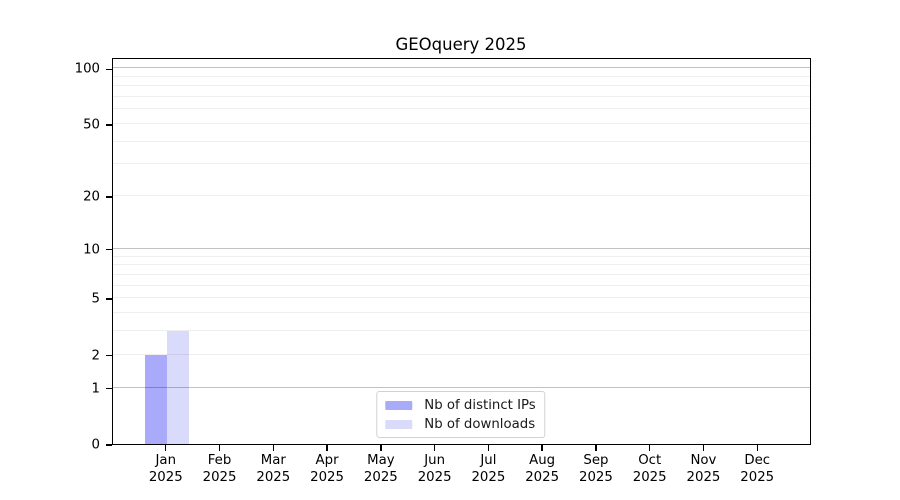 The width and height of the screenshot is (900, 500). What do you see at coordinates (480, 405) in the screenshot?
I see `legend-label: Nb of distinct IPs` at bounding box center [480, 405].